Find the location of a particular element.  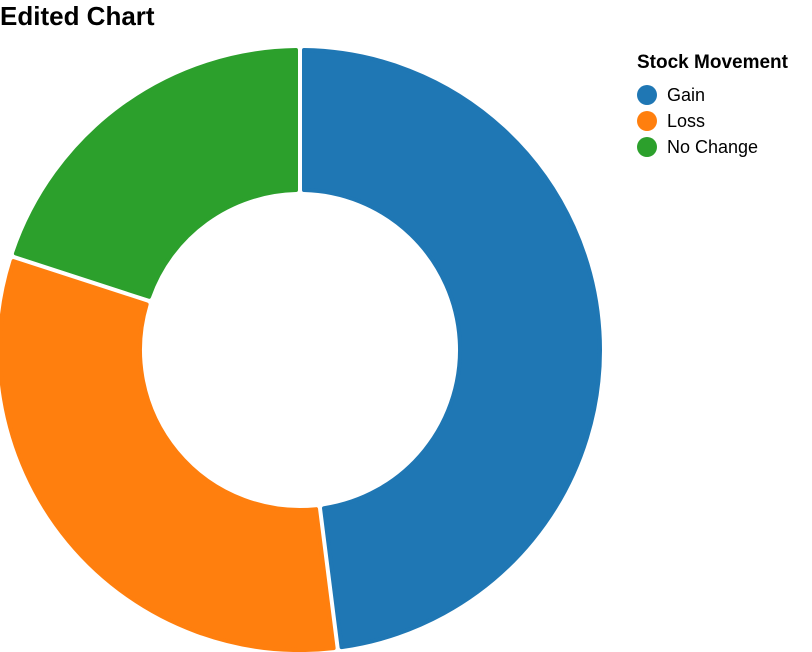

legend-item-no-change: No Change is located at coordinates (712, 147).